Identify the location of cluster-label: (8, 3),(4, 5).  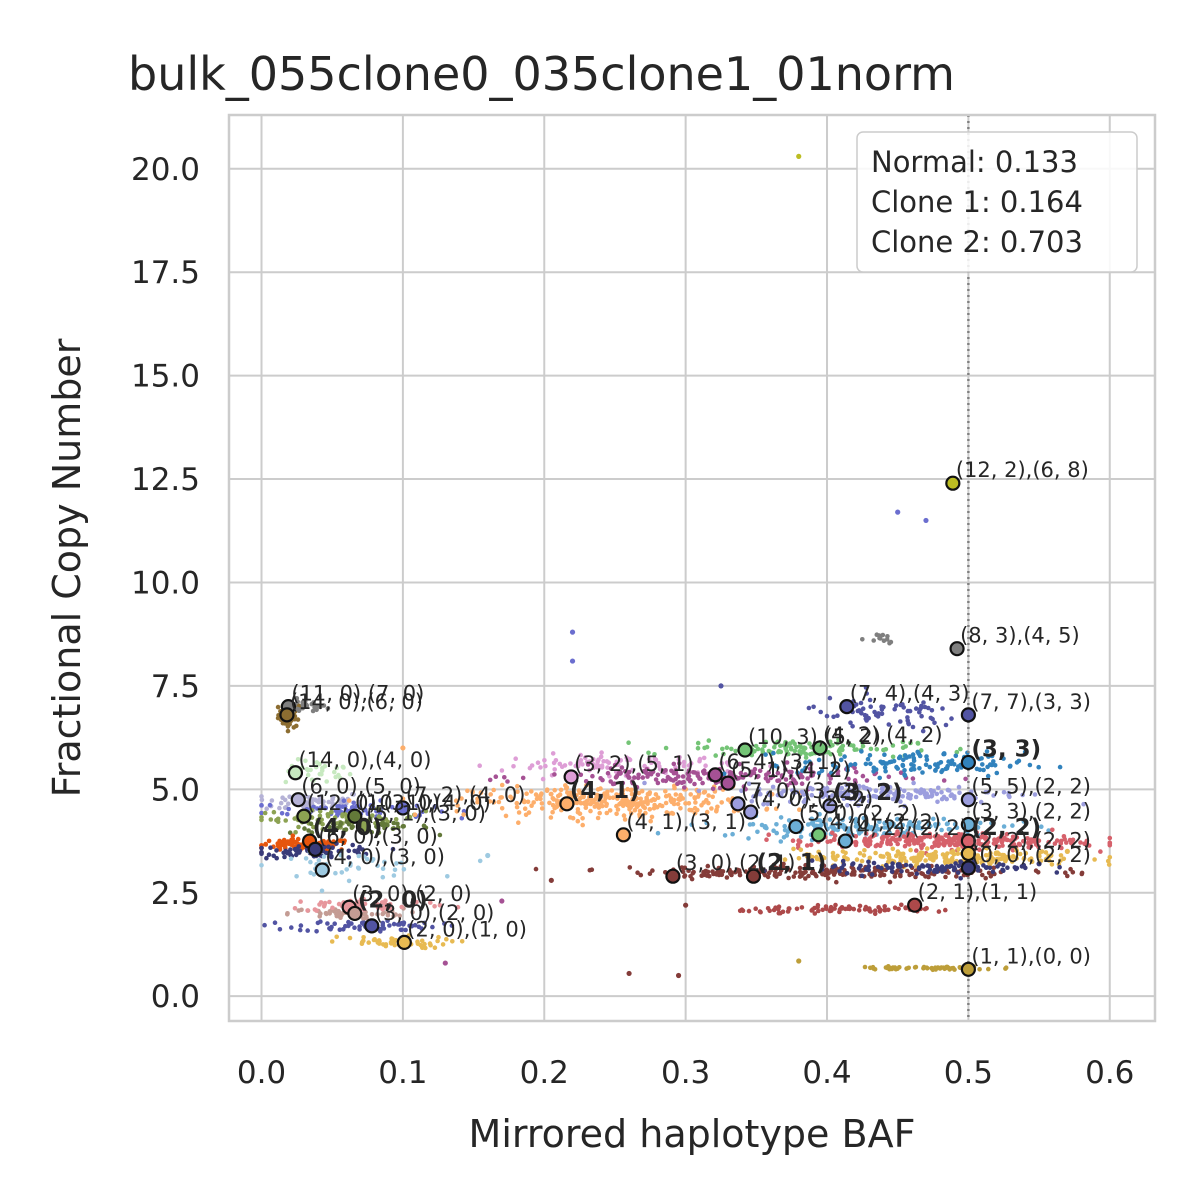
(1020, 636).